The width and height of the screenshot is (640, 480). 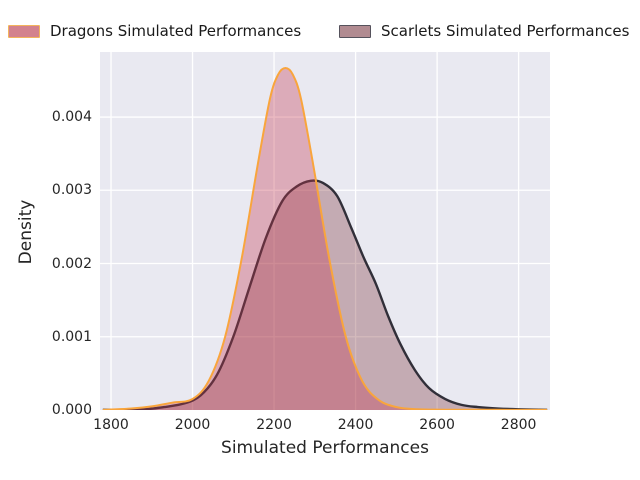 What do you see at coordinates (325, 448) in the screenshot?
I see `x-axis-label: Simulated Performances` at bounding box center [325, 448].